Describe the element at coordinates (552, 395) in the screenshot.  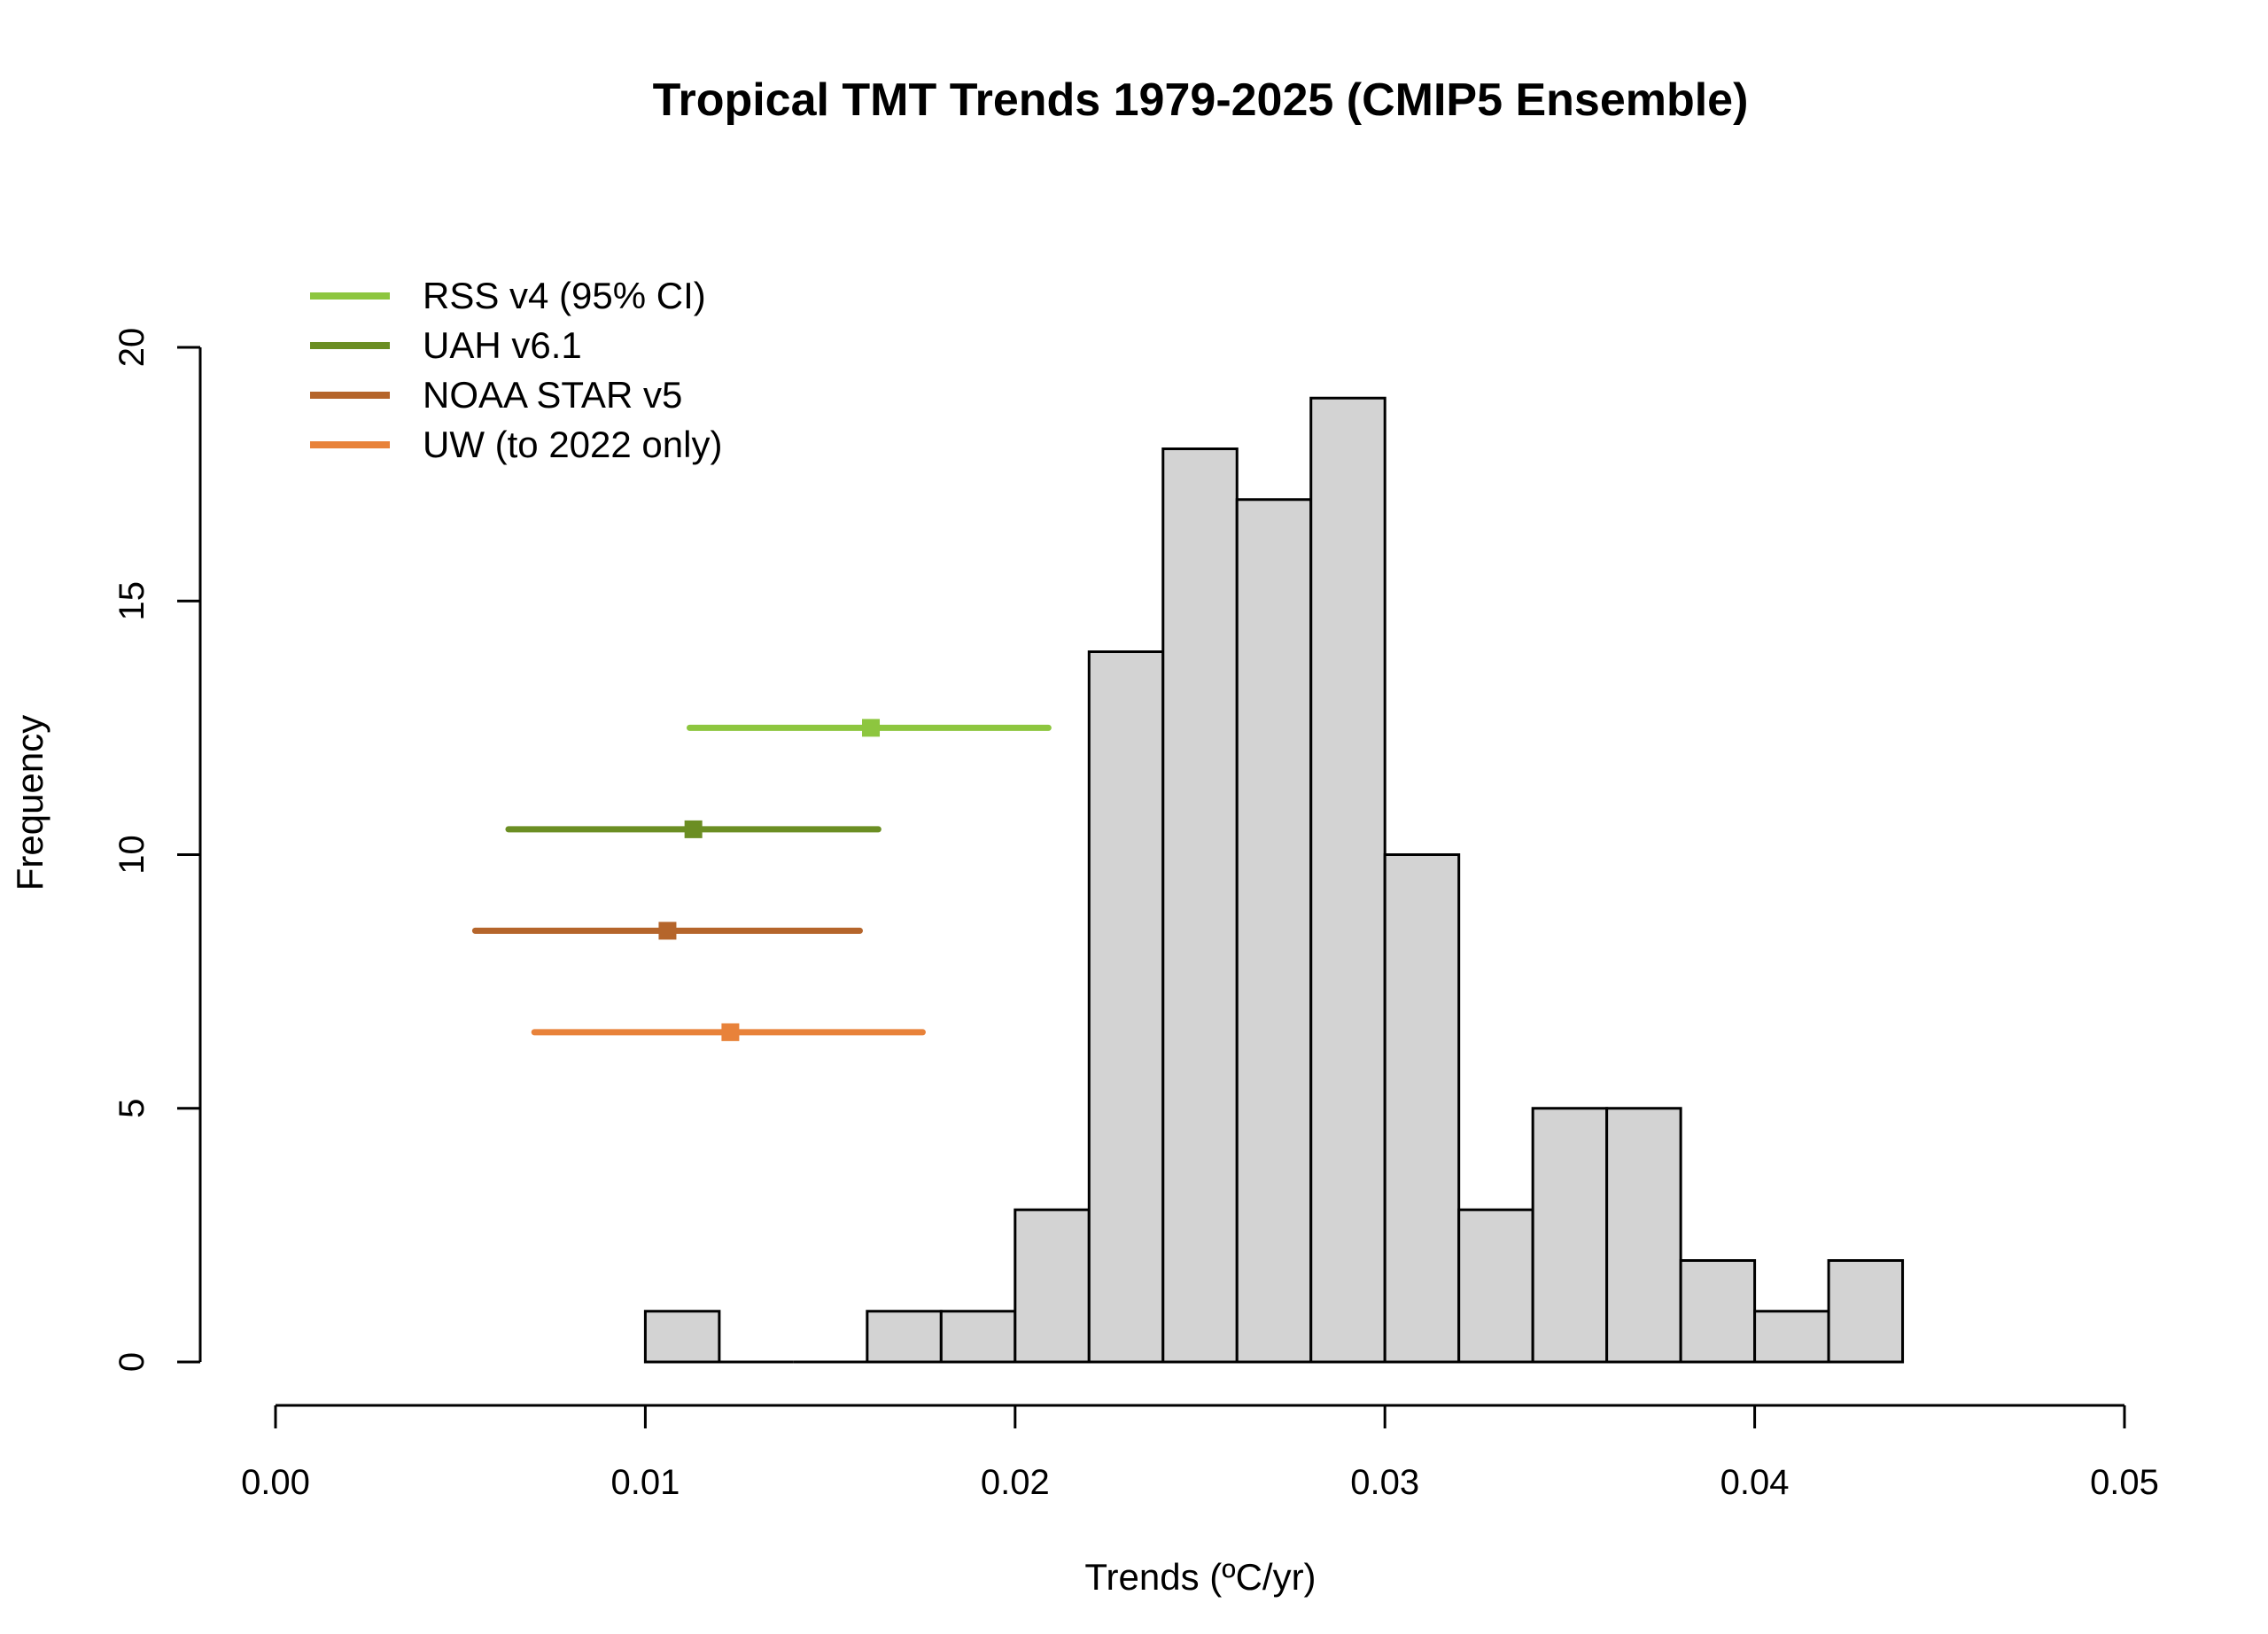
I see `legend-label: NOAA STAR v5` at that location.